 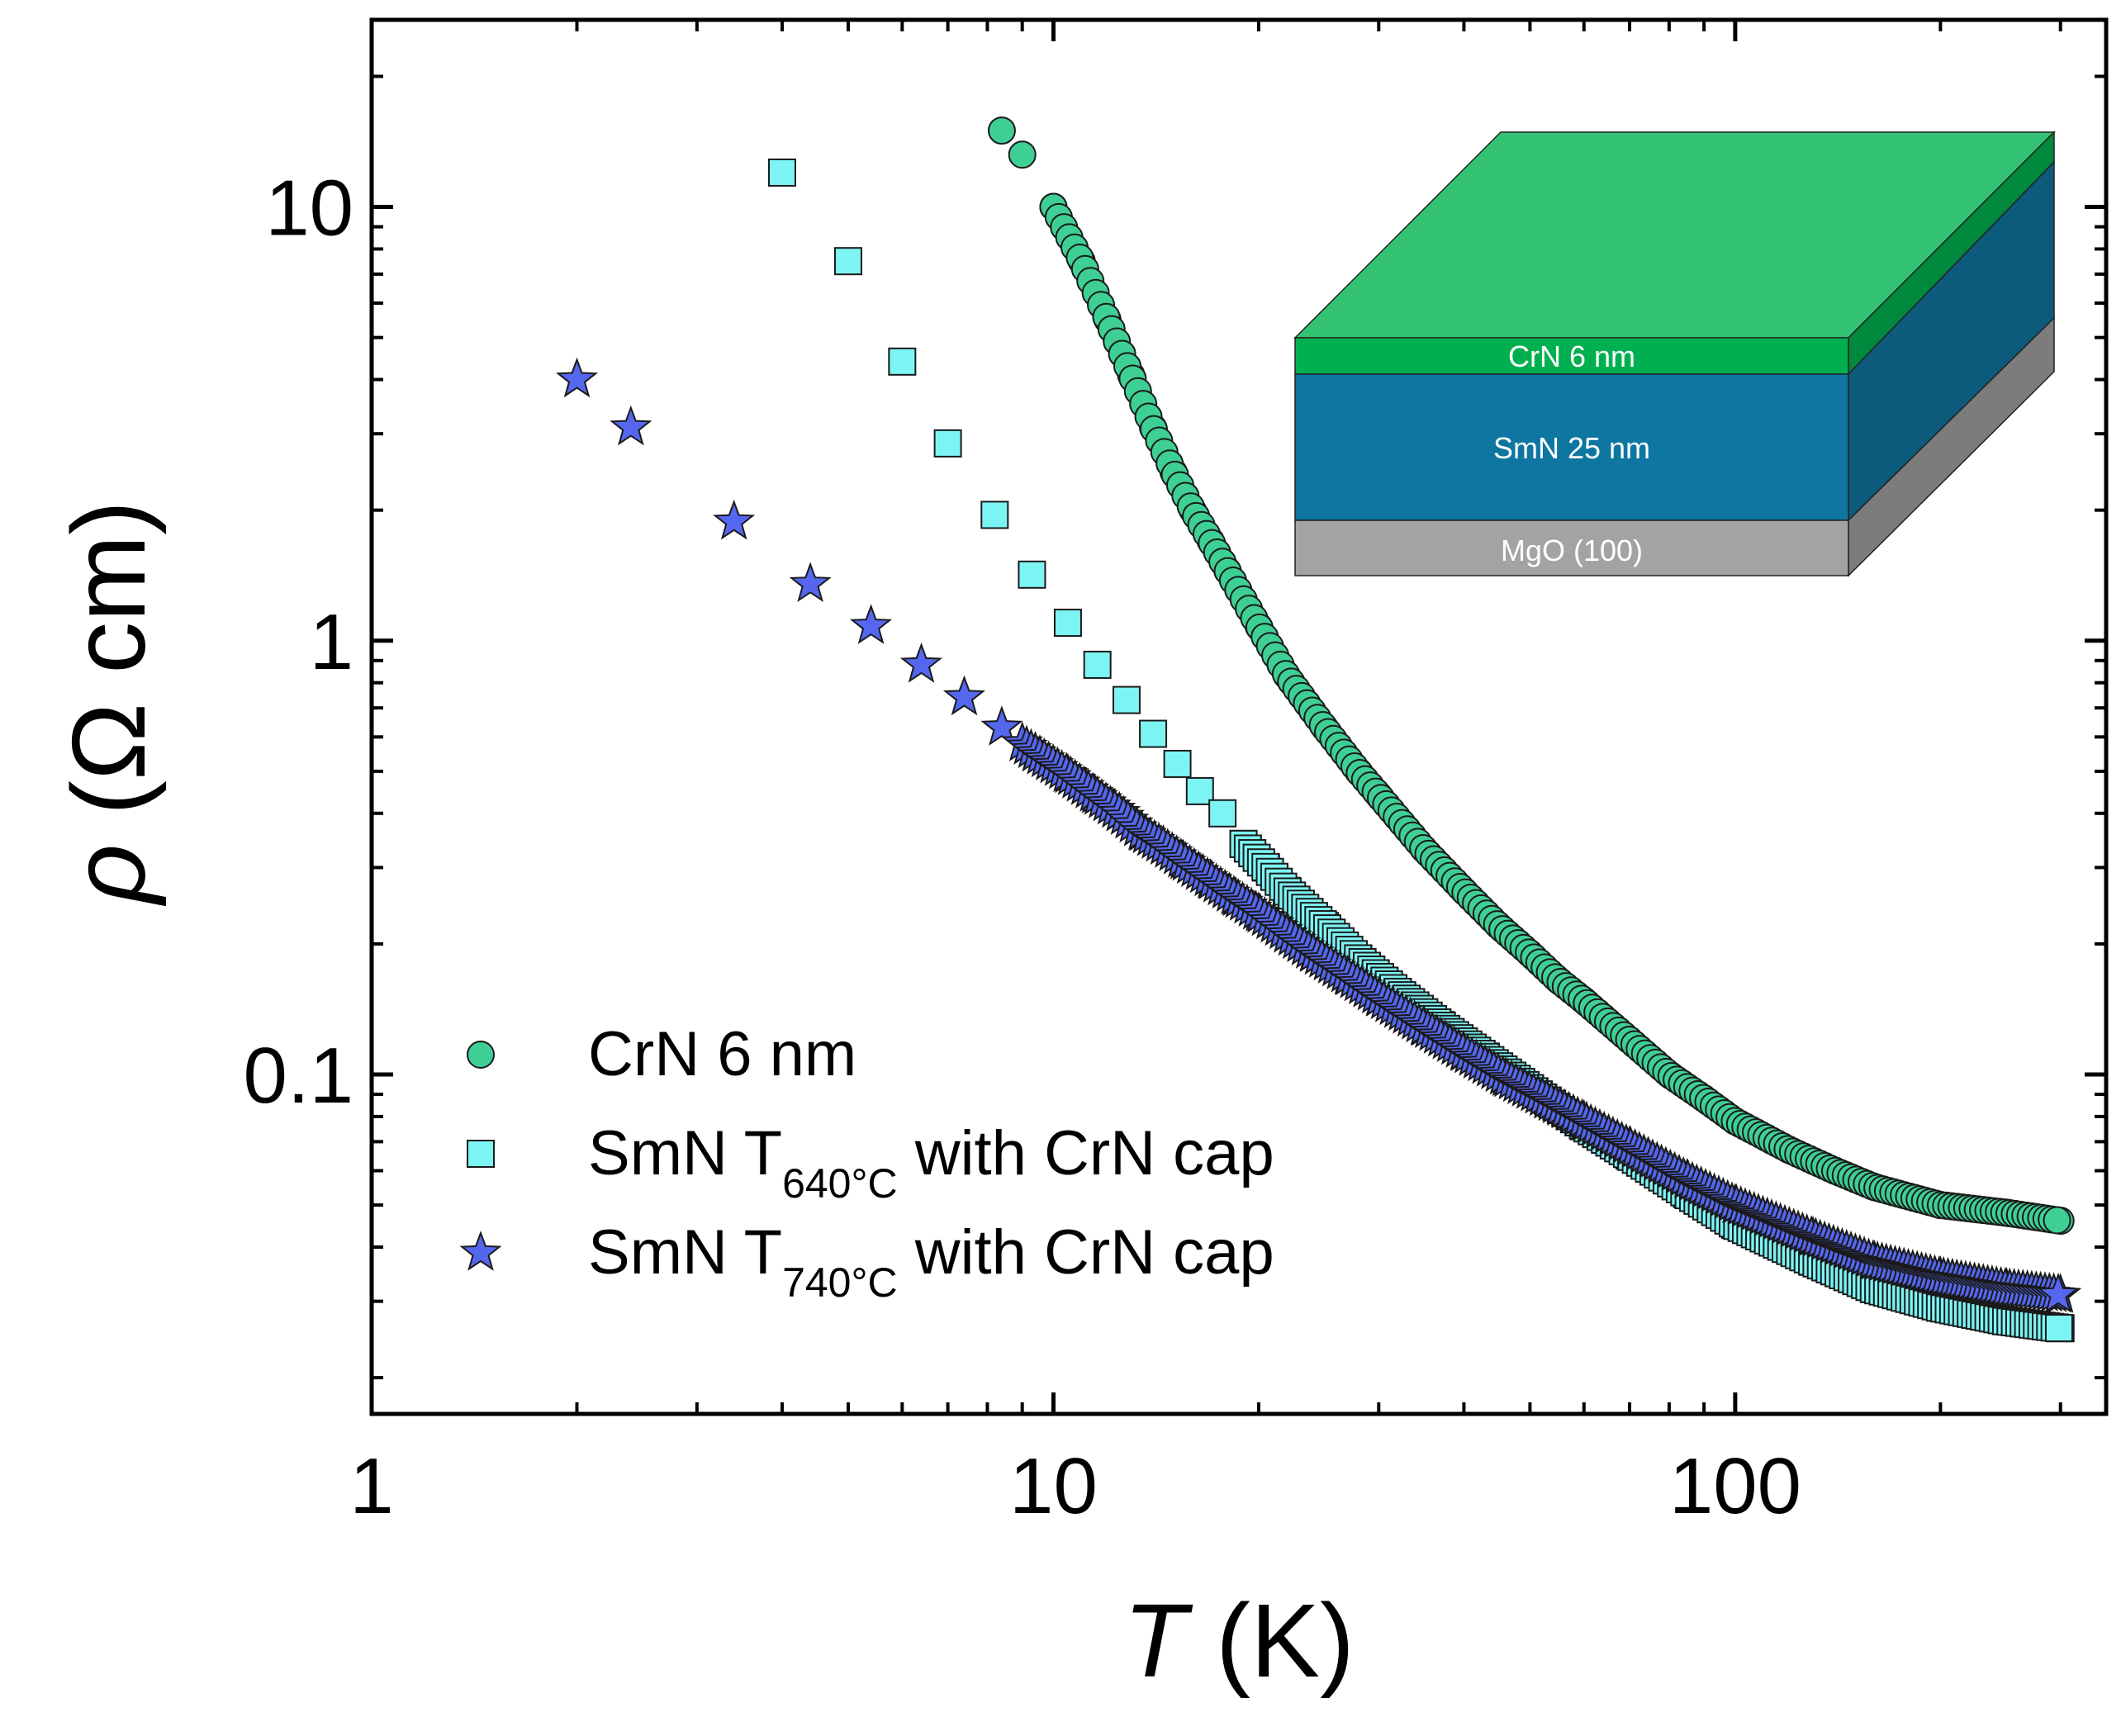 I want to click on legend-symbol-smn740, so click(x=480, y=1251).